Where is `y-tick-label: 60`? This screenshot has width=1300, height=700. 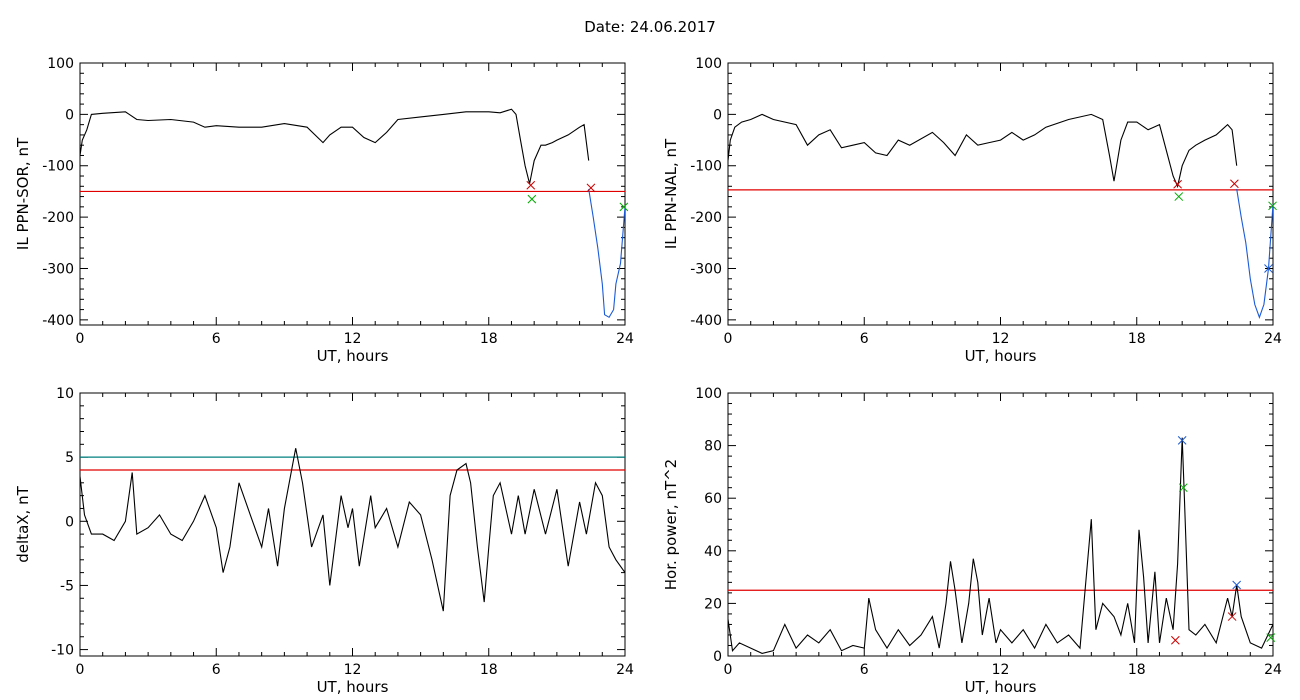
y-tick-label: 60 is located at coordinates (713, 499).